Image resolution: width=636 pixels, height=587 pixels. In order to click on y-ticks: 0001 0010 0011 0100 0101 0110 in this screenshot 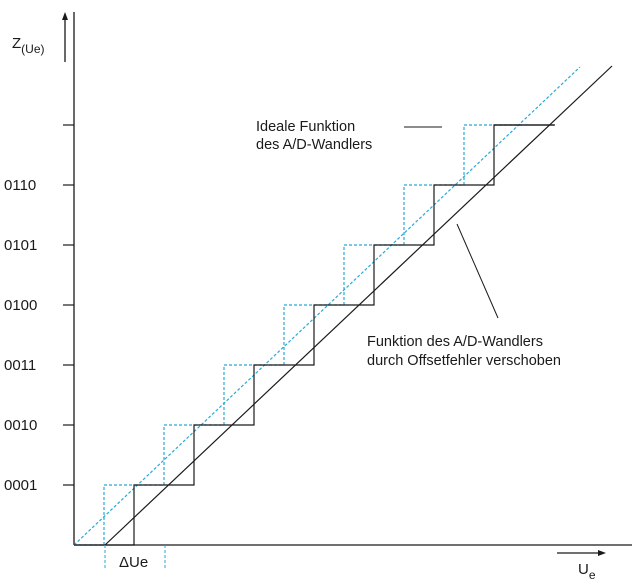, I will do `click(39, 309)`.